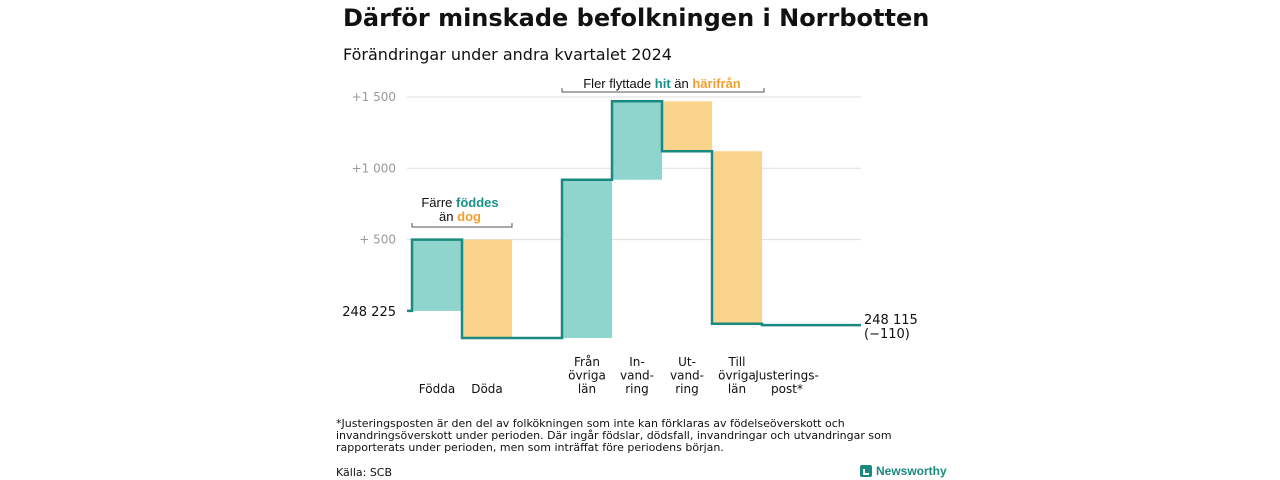 The width and height of the screenshot is (1280, 480). Describe the element at coordinates (374, 168) in the screenshot. I see `y-tick-label: +1 000` at that location.